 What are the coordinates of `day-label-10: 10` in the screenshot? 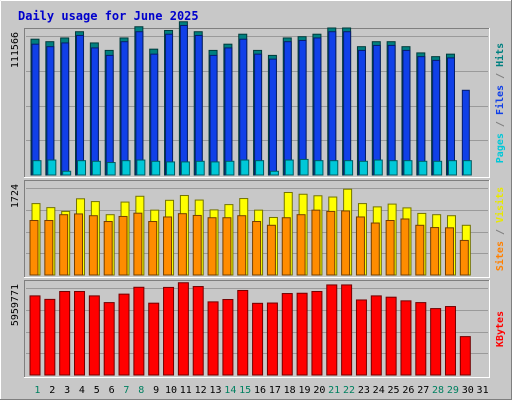 It's located at (171, 390).